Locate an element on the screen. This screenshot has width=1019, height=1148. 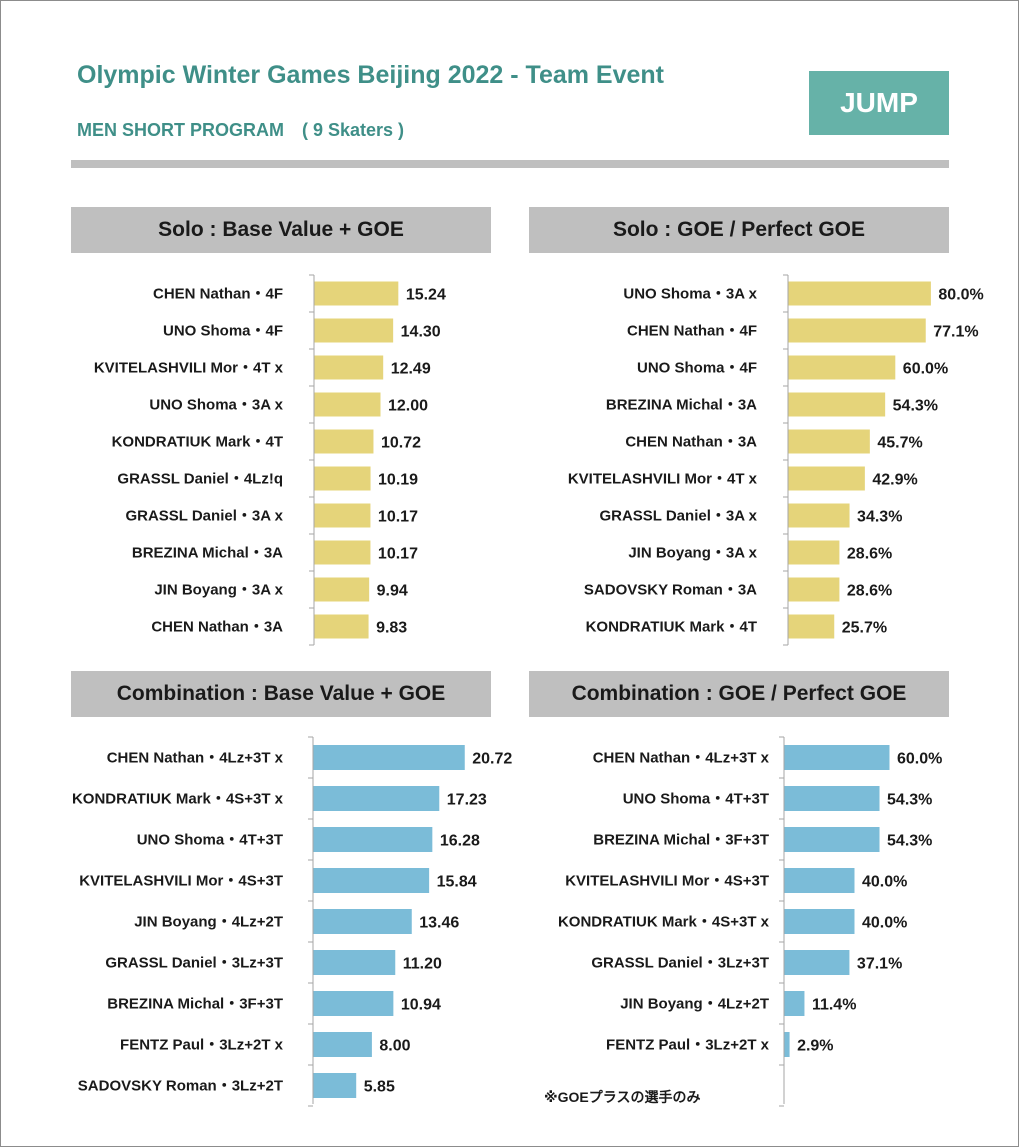
value-label: 9.83 is located at coordinates (391, 628).